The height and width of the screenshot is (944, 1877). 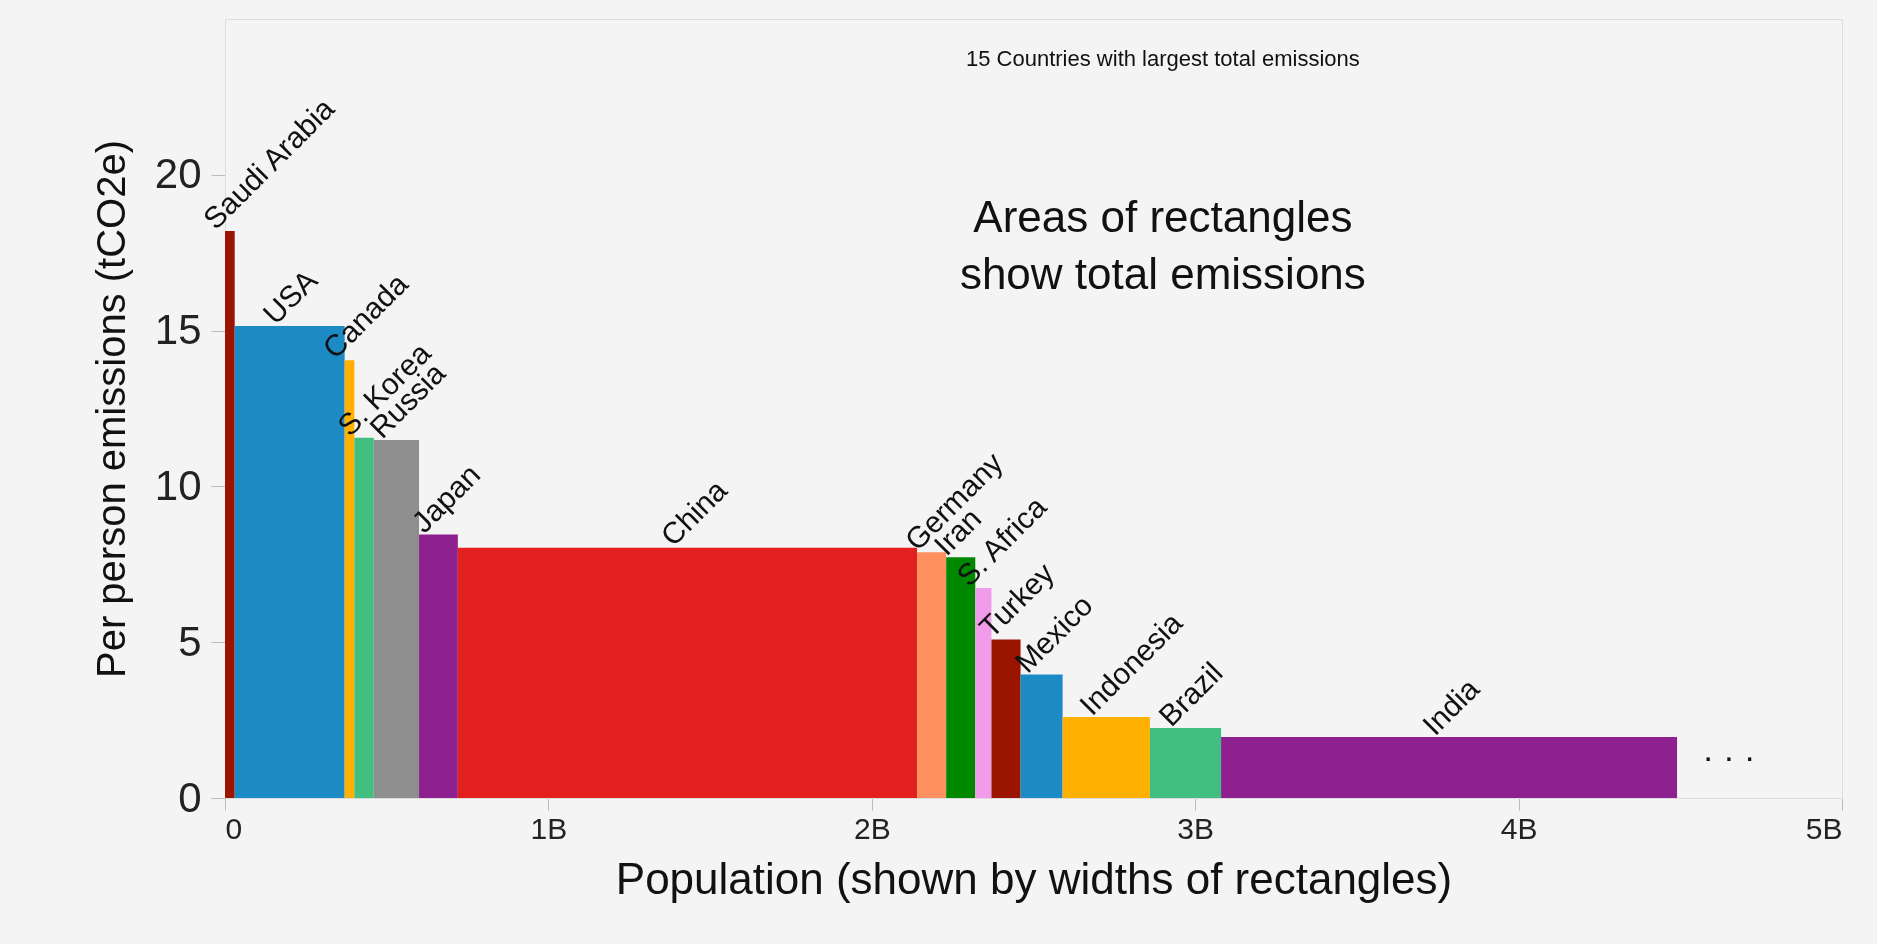 I want to click on x-tick-label: 4B, so click(x=1519, y=828).